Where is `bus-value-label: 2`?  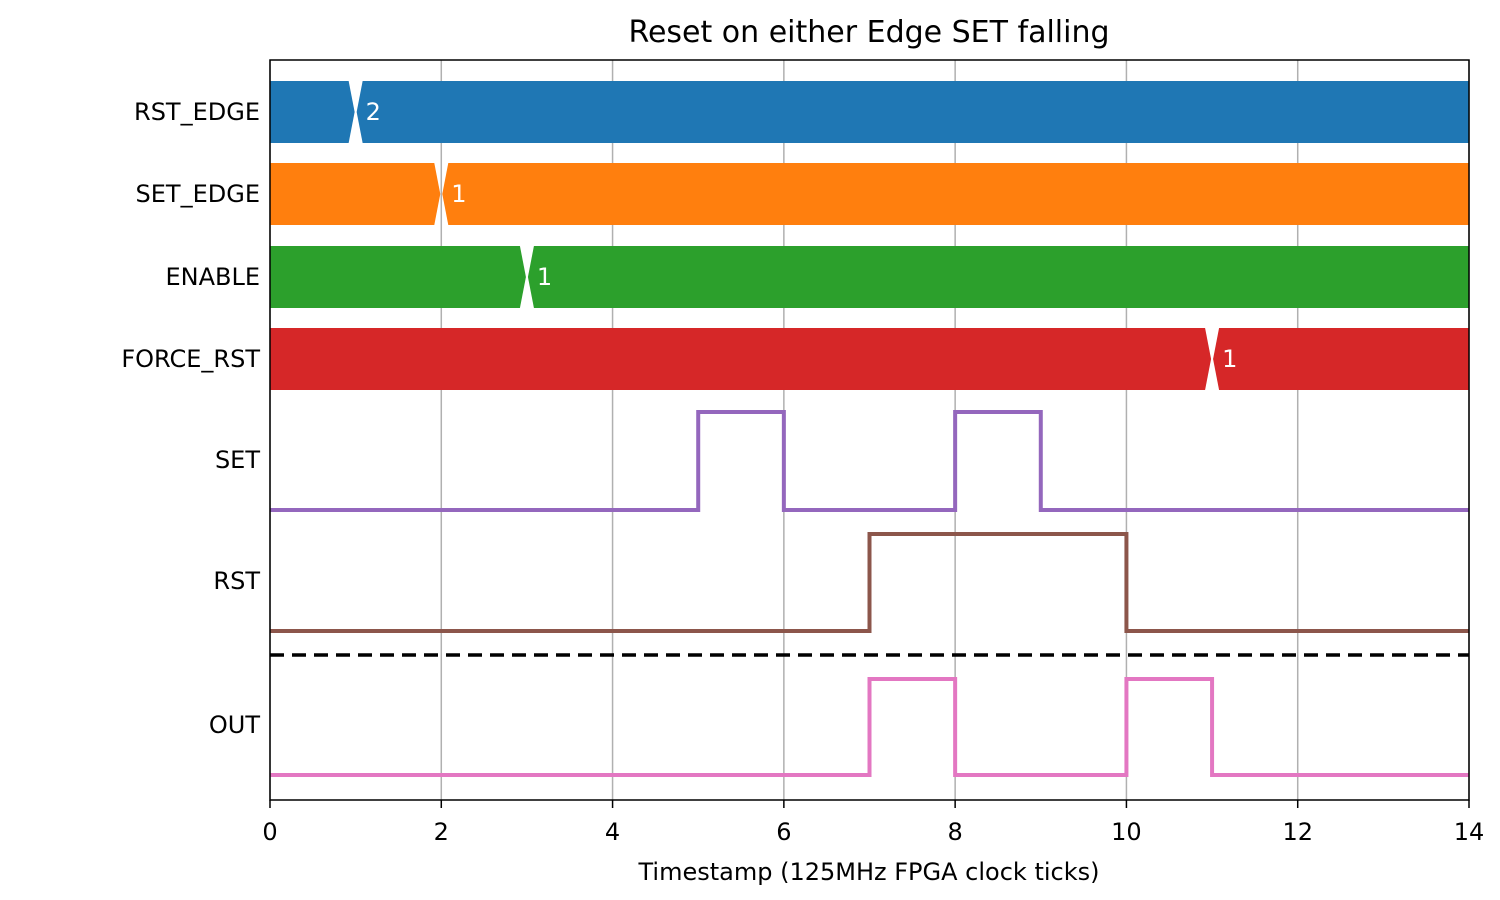
bus-value-label: 2 is located at coordinates (373, 112).